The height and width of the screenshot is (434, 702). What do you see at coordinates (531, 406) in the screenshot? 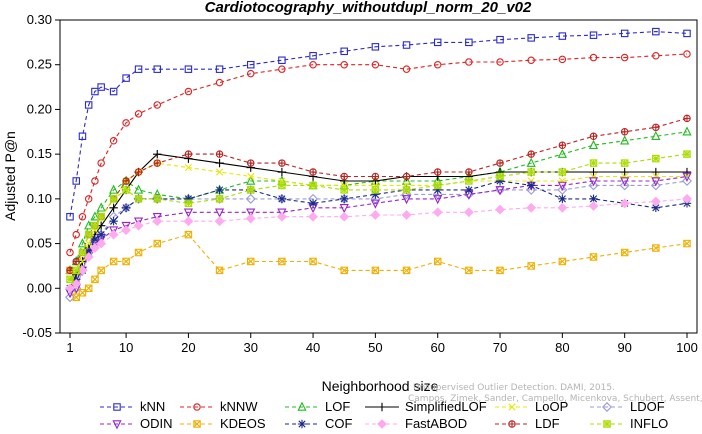
I see `legend-item-loop: LoOP` at bounding box center [531, 406].